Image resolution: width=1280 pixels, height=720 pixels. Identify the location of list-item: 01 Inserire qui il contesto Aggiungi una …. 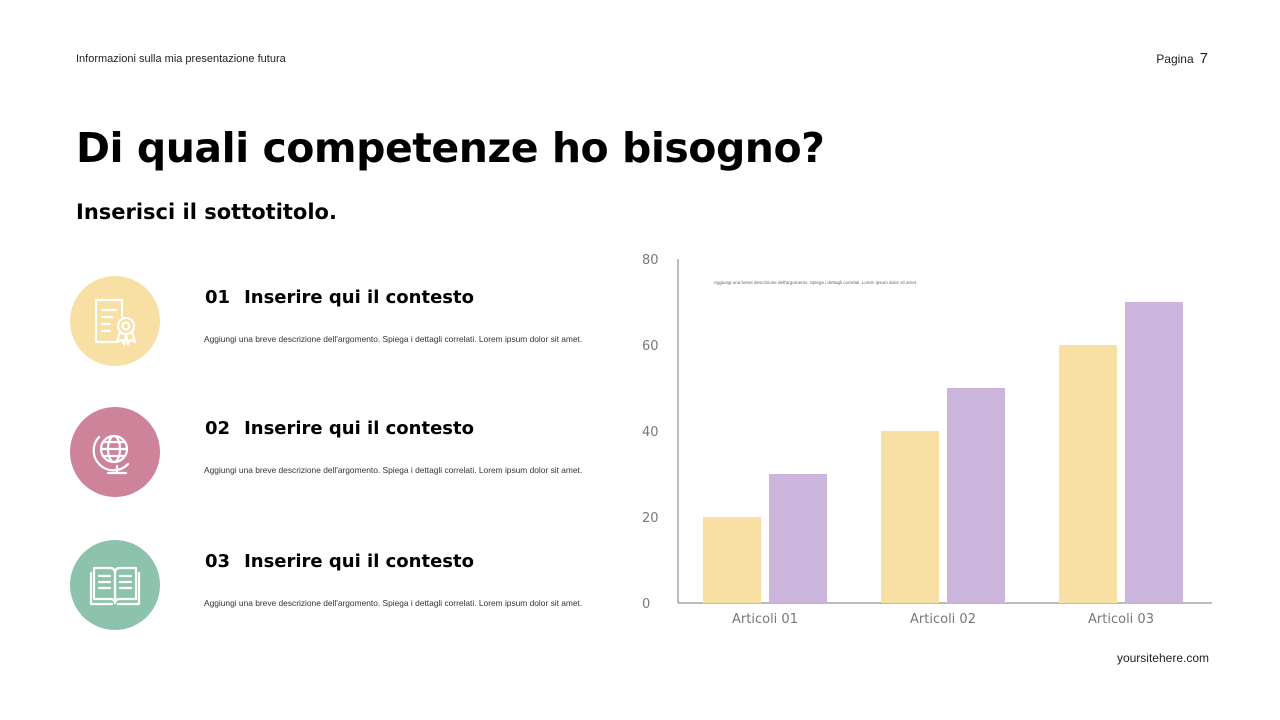
(350, 322).